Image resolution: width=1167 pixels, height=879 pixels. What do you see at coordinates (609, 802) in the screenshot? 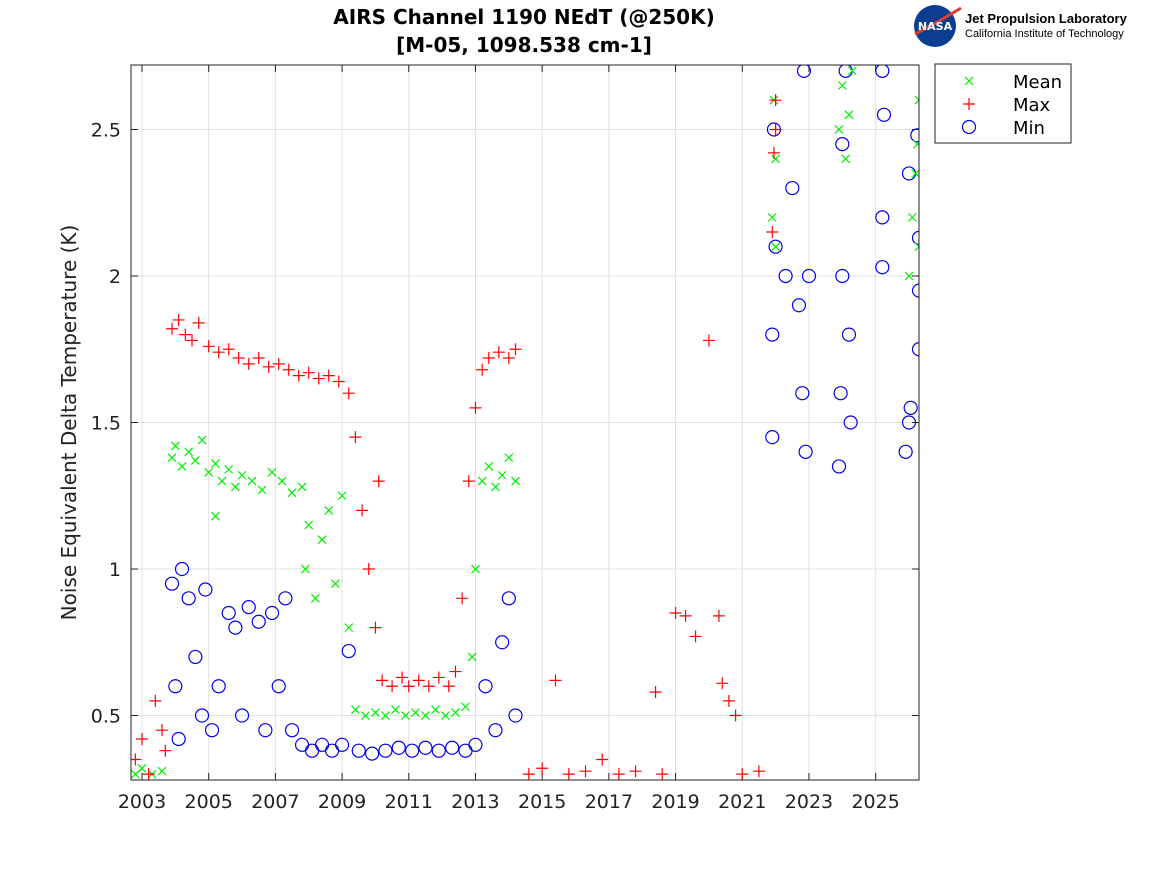
I see `x-tick-label: 2017` at bounding box center [609, 802].